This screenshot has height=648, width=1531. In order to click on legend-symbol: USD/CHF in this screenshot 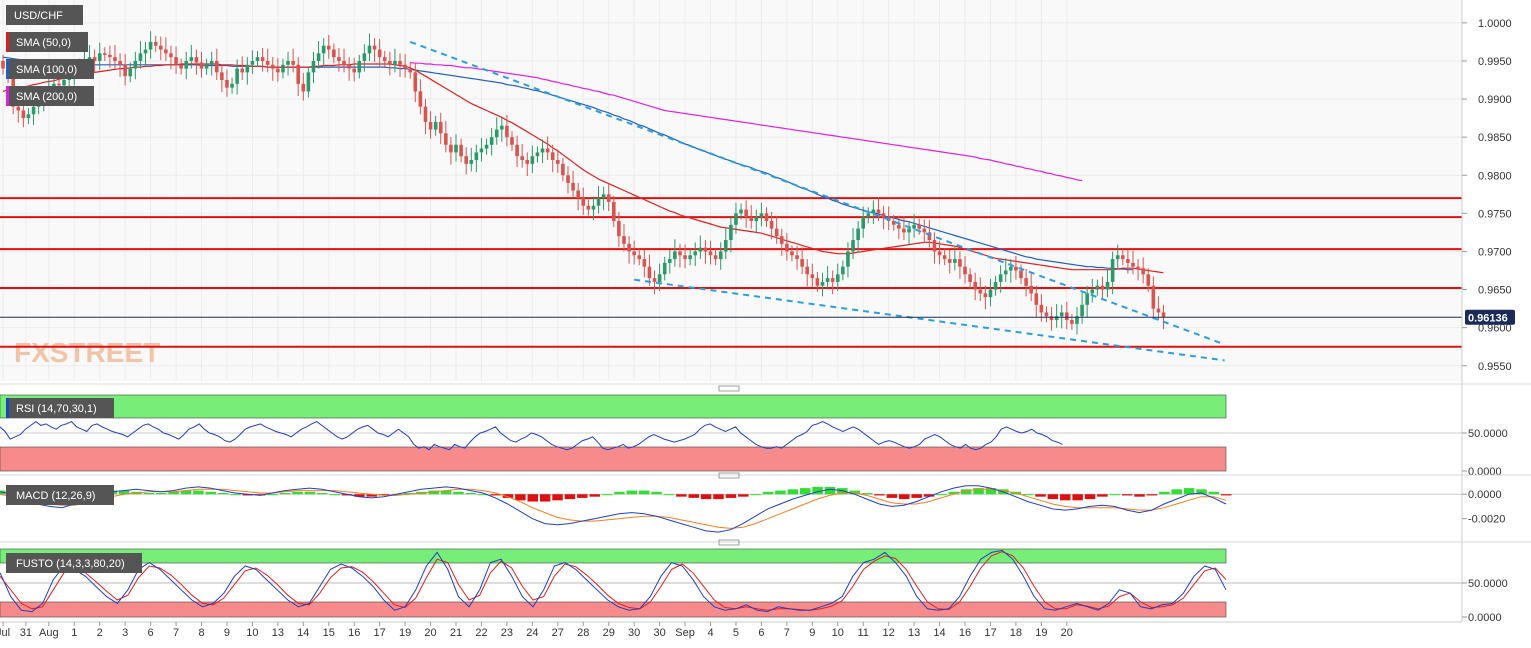, I will do `click(44, 15)`.